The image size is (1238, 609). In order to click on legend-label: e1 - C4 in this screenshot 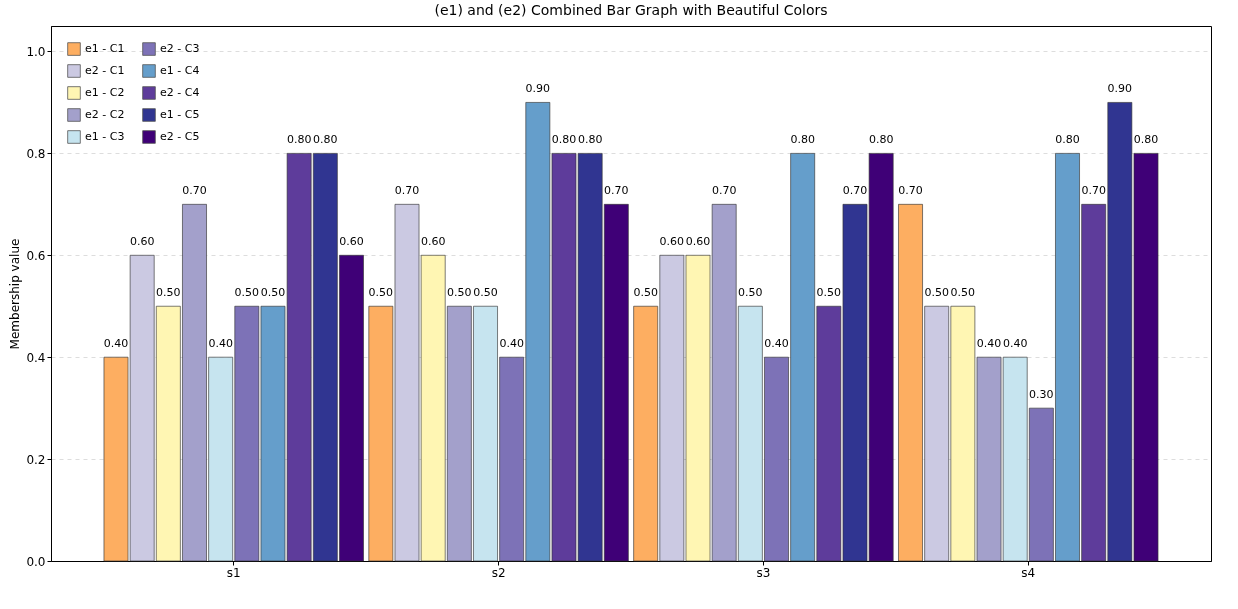, I will do `click(180, 70)`.